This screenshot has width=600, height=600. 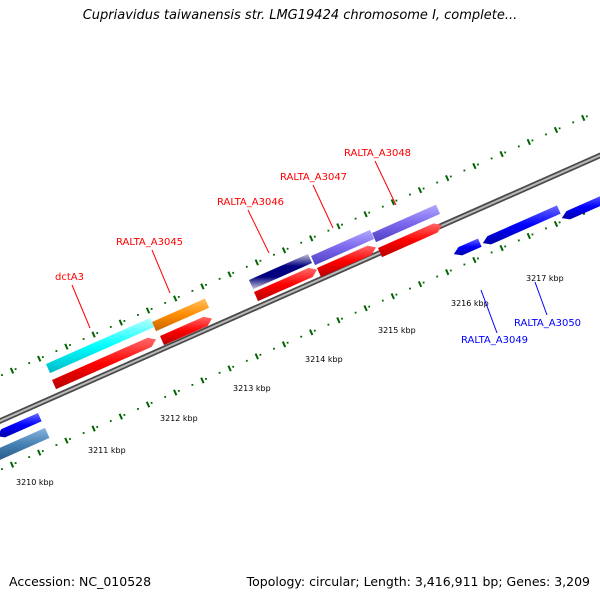 I want to click on feature-steel, so click(x=25, y=443).